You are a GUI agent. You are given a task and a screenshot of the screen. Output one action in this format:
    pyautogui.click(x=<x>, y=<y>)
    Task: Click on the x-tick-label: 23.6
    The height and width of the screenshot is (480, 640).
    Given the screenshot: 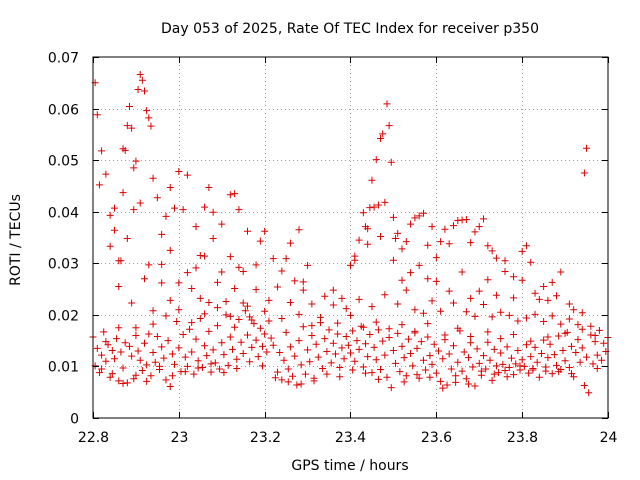 What is the action you would take?
    pyautogui.click(x=436, y=438)
    